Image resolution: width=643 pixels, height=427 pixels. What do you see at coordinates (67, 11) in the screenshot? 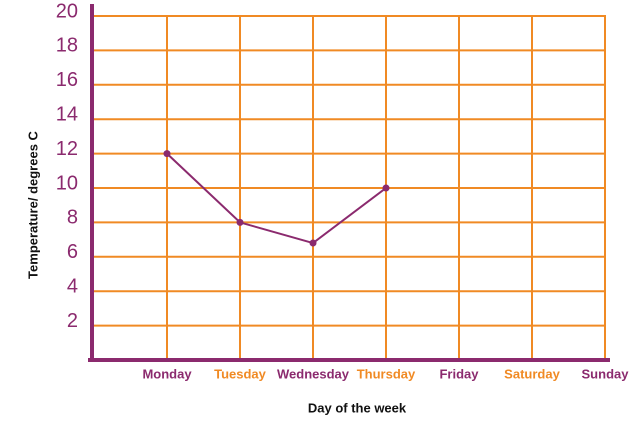
I see `y-tick-label: 20` at bounding box center [67, 11].